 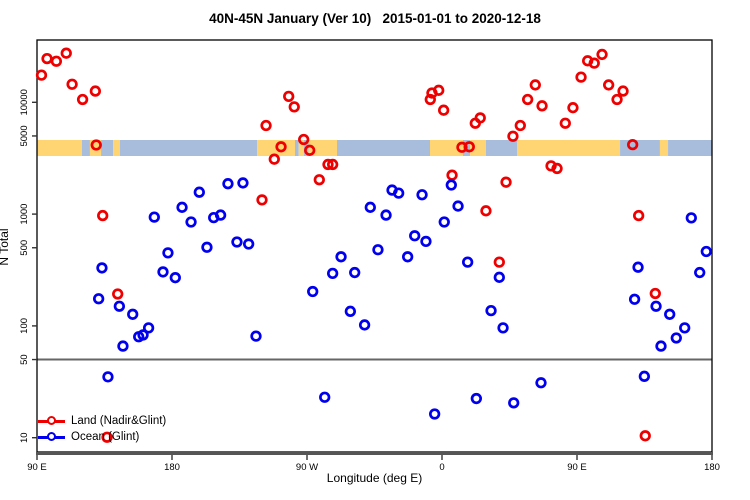 I want to click on y-tick-label: 5000, so click(x=24, y=135).